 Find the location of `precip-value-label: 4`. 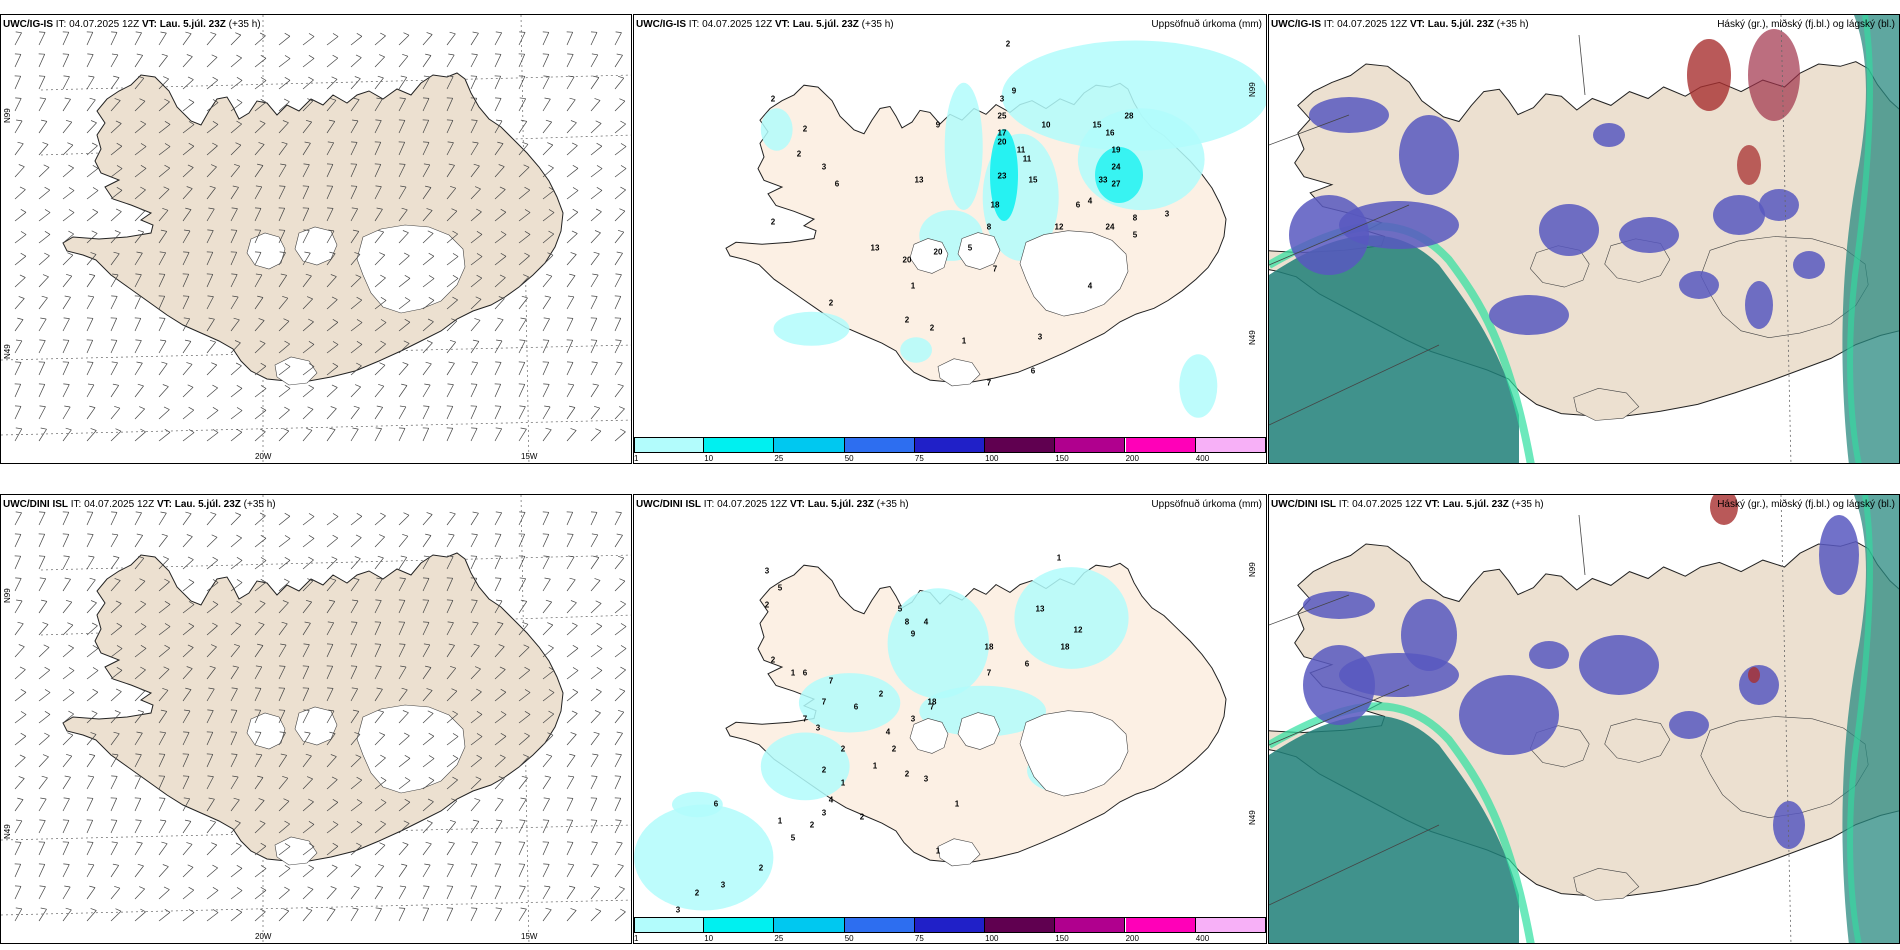

precip-value-label: 4 is located at coordinates (1090, 286).